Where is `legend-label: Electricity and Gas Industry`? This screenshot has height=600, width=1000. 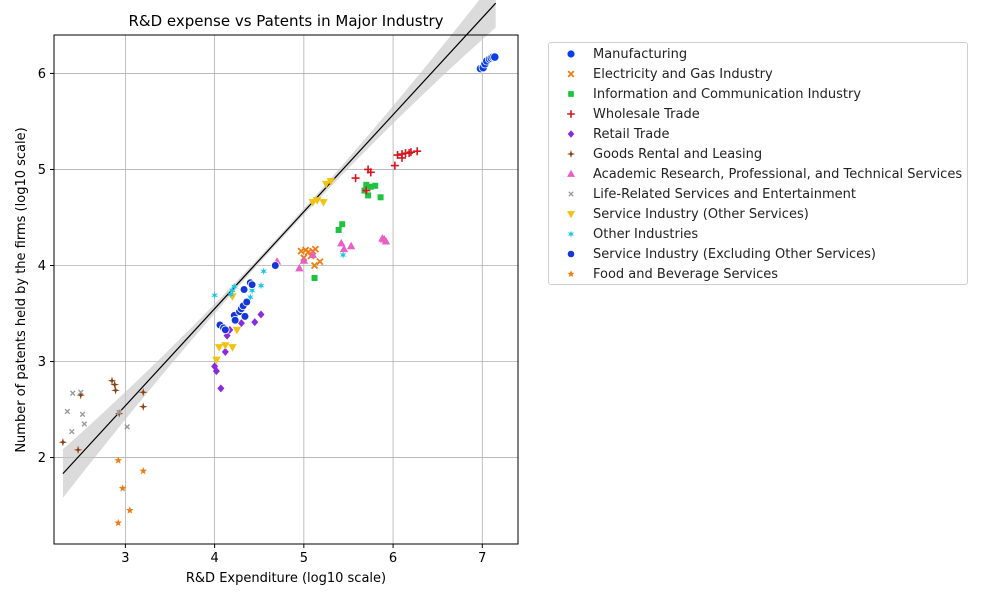
legend-label: Electricity and Gas Industry is located at coordinates (683, 74).